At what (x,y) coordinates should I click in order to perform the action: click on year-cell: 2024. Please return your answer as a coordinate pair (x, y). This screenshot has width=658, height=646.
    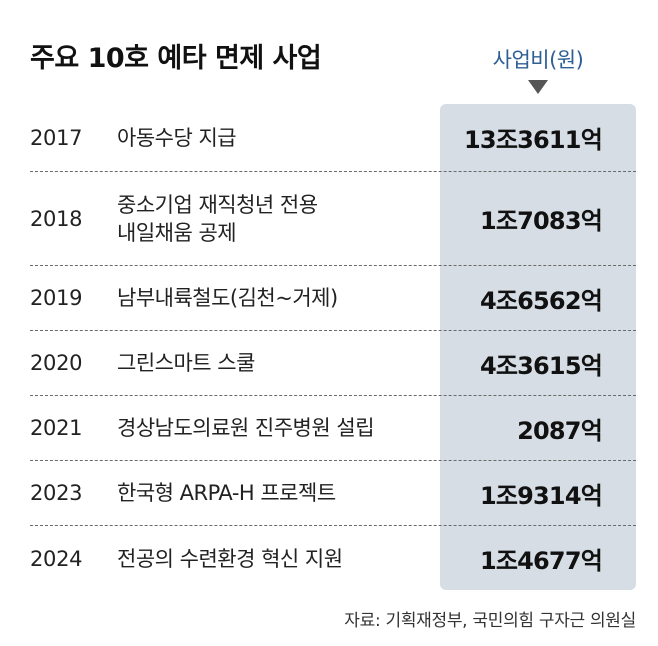
    Looking at the image, I should click on (56, 558).